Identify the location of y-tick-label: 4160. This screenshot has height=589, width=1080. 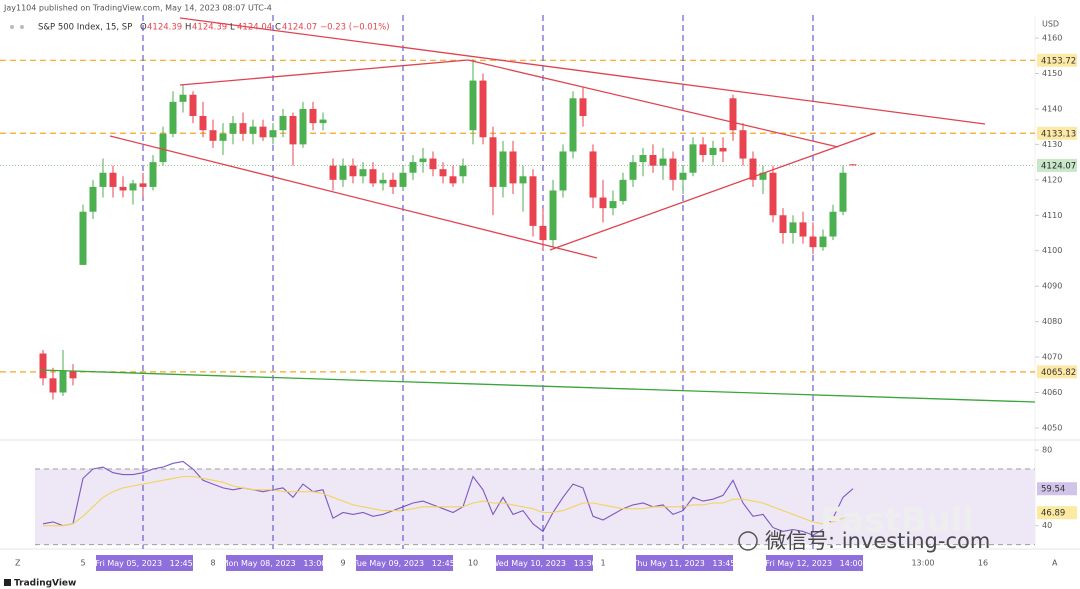
(1052, 38).